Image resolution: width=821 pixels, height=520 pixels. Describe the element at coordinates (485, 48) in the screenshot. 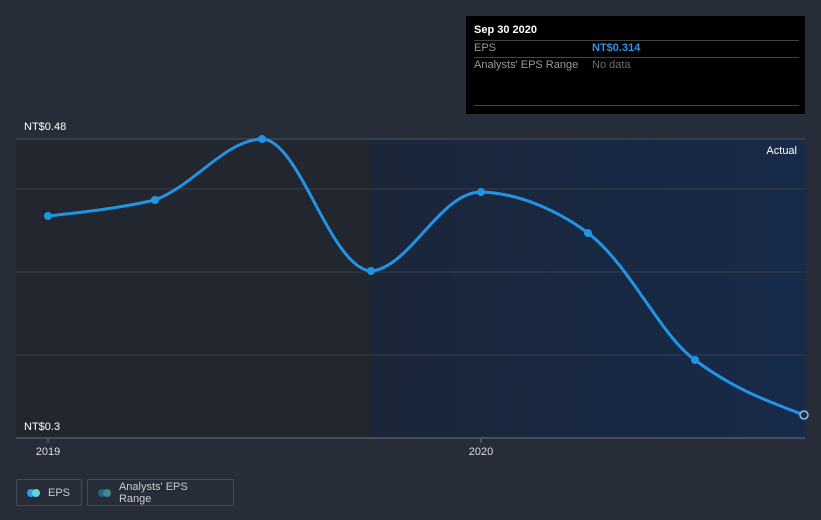

I see `tooltip-eps-label: EPS` at that location.